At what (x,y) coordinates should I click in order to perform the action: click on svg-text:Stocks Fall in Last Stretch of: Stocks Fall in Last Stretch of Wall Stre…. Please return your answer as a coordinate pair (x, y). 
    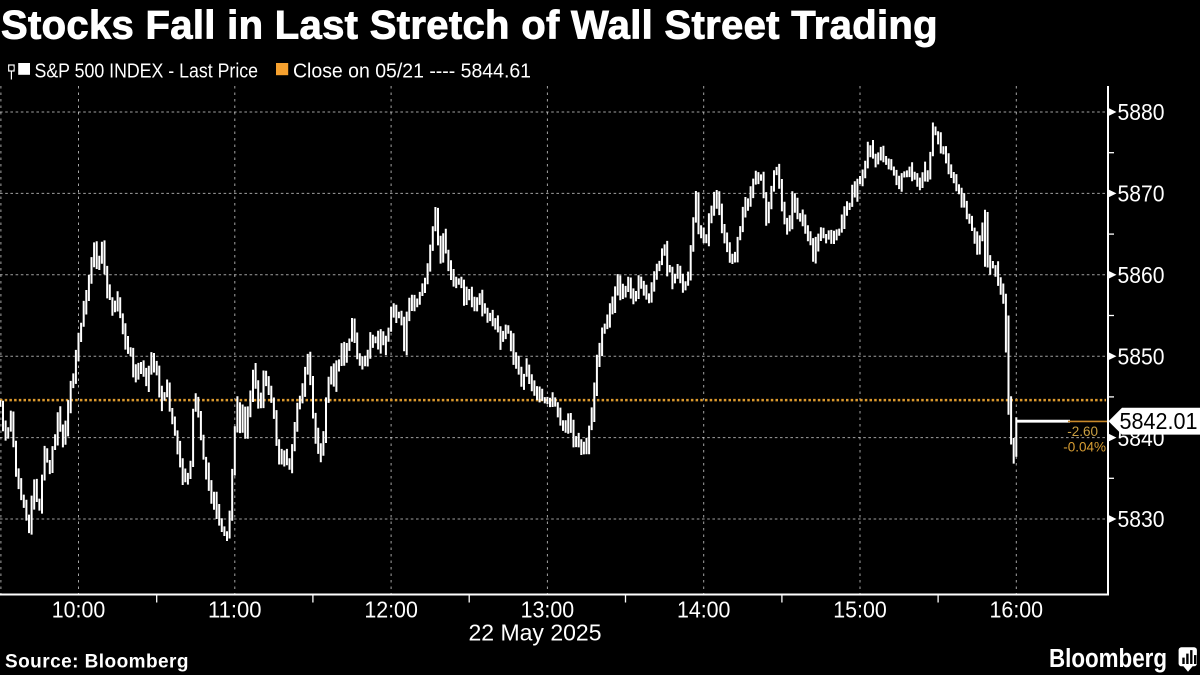
    Looking at the image, I should click on (469, 26).